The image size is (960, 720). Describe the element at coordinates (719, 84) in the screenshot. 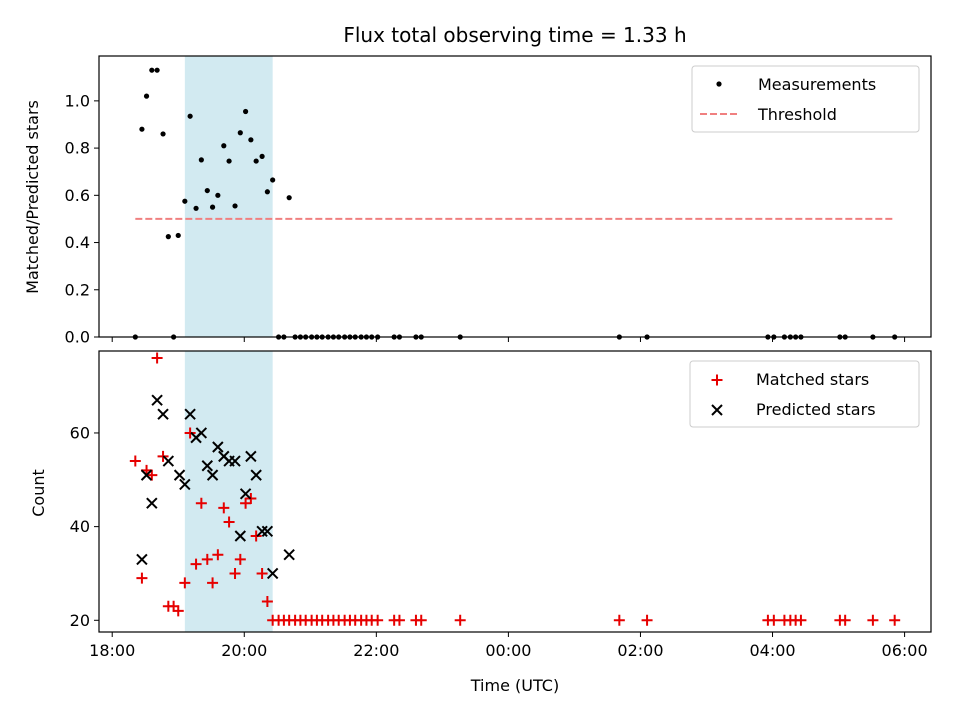

I see `legend-measurements-marker` at that location.